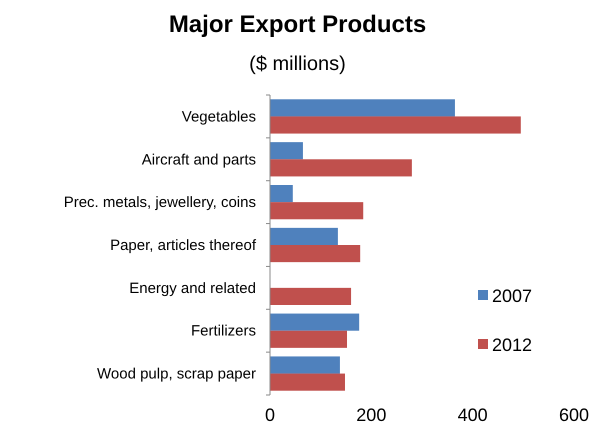 This screenshot has width=595, height=432. What do you see at coordinates (223, 331) in the screenshot?
I see `y-tick-label: Fertilizers` at bounding box center [223, 331].